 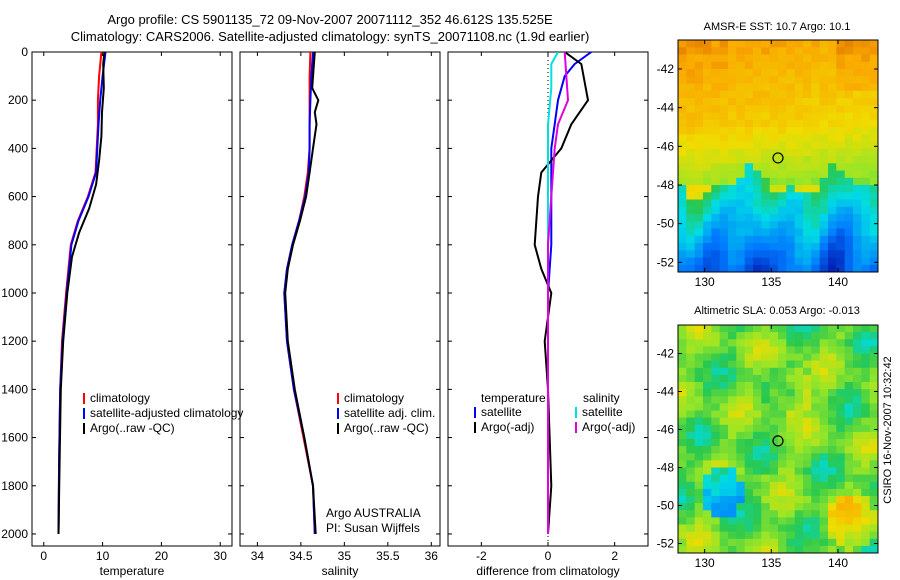 I want to click on diff-legend-label: Argo(-adj), so click(x=507, y=427).